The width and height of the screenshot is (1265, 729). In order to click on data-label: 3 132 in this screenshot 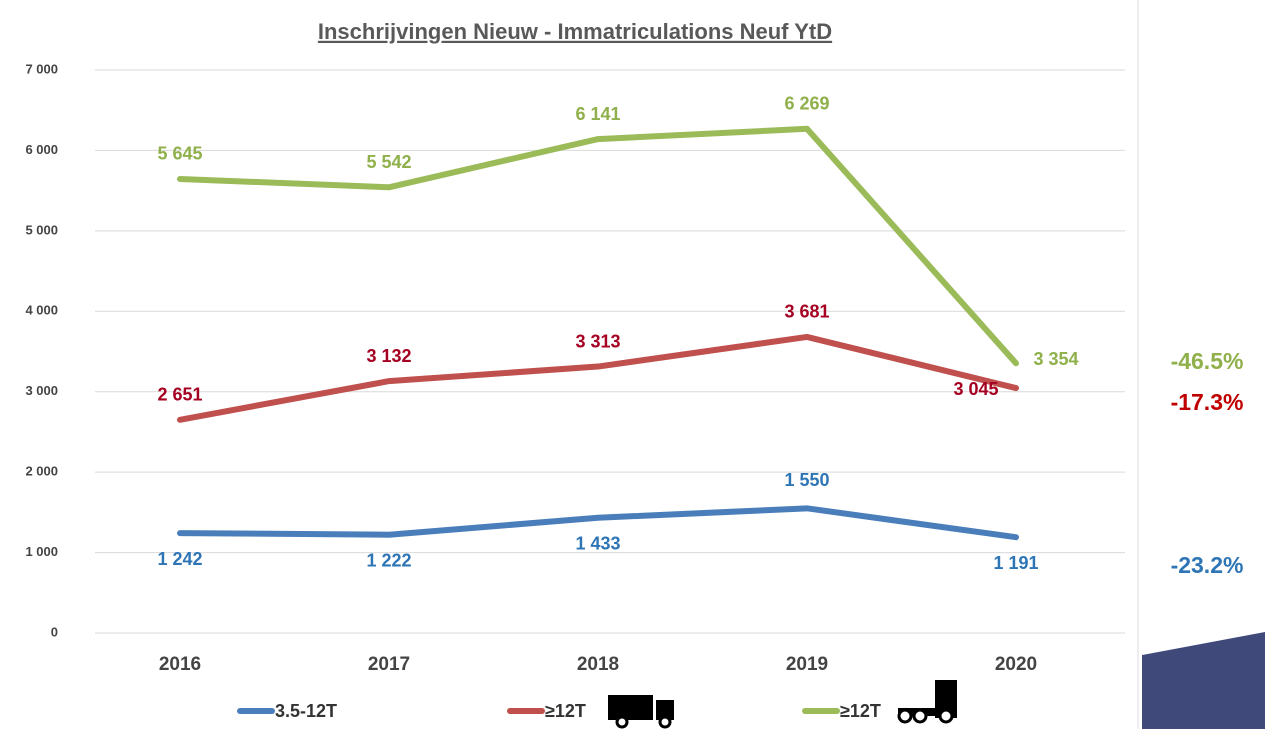, I will do `click(388, 356)`.